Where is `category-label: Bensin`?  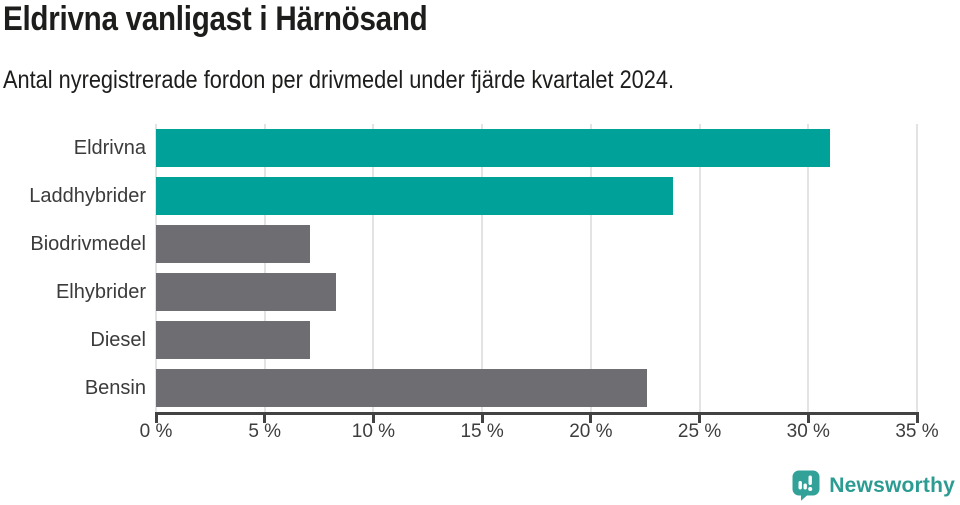
category-label: Bensin is located at coordinates (115, 388).